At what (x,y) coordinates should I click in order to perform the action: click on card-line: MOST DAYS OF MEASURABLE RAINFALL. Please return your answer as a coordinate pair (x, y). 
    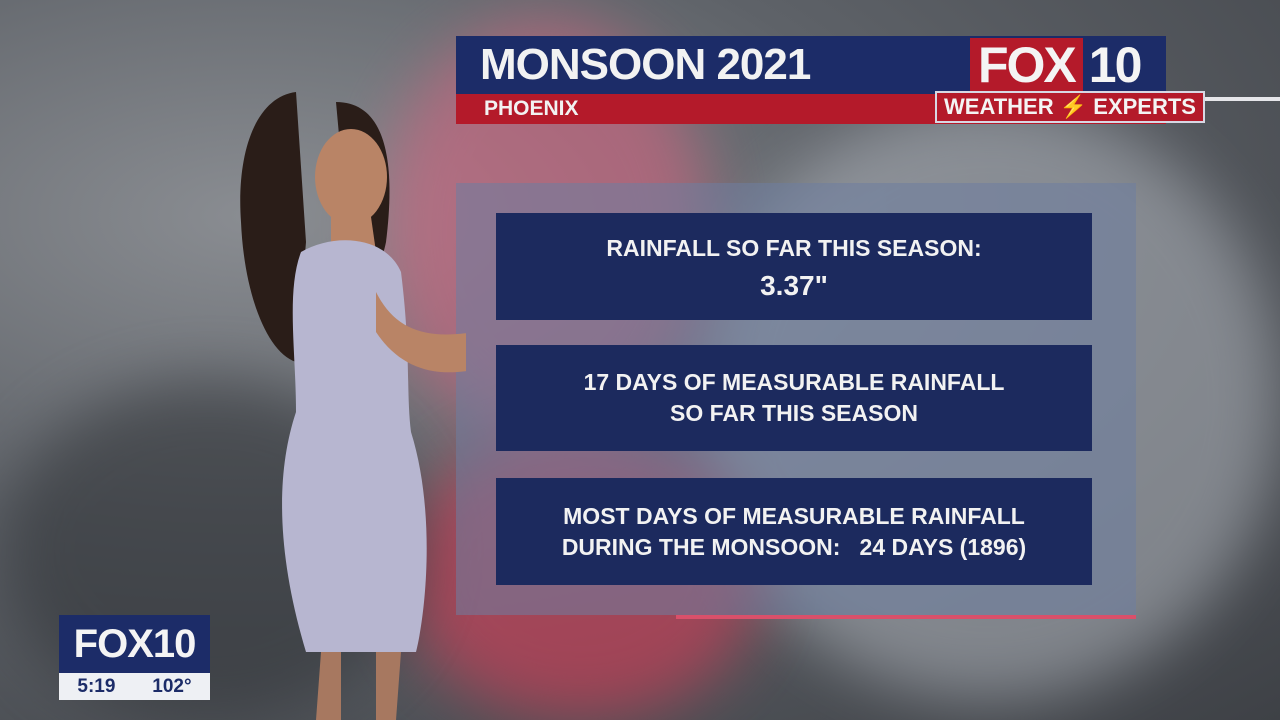
    Looking at the image, I should click on (794, 515).